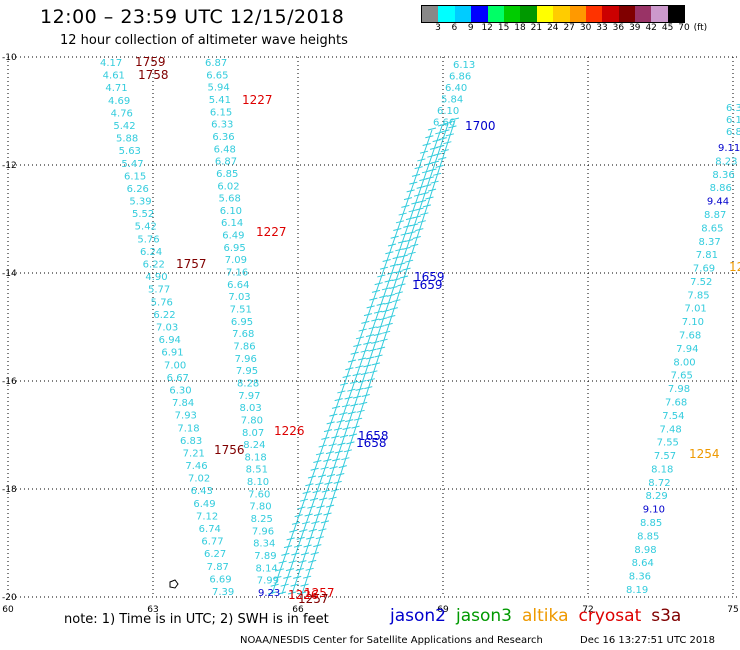 The image size is (740, 650). What do you see at coordinates (427, 285) in the screenshot?
I see `map-label: 1659` at bounding box center [427, 285].